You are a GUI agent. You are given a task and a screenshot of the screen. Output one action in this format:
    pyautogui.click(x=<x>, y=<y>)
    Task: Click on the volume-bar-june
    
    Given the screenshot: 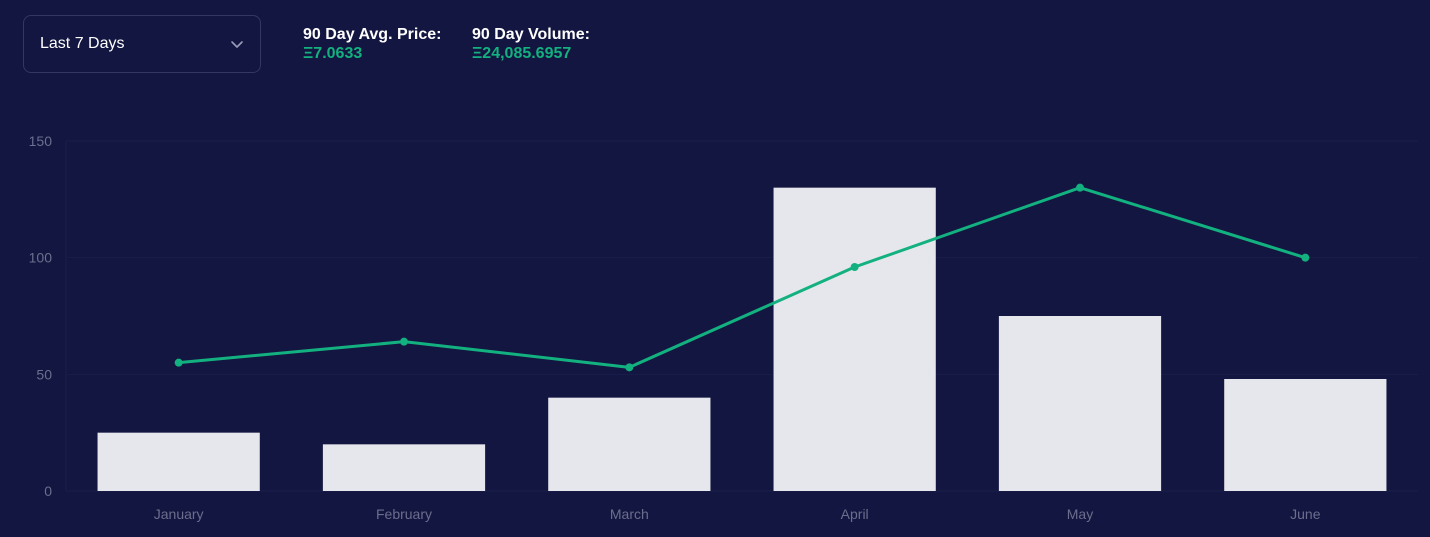 What is the action you would take?
    pyautogui.click(x=1305, y=435)
    